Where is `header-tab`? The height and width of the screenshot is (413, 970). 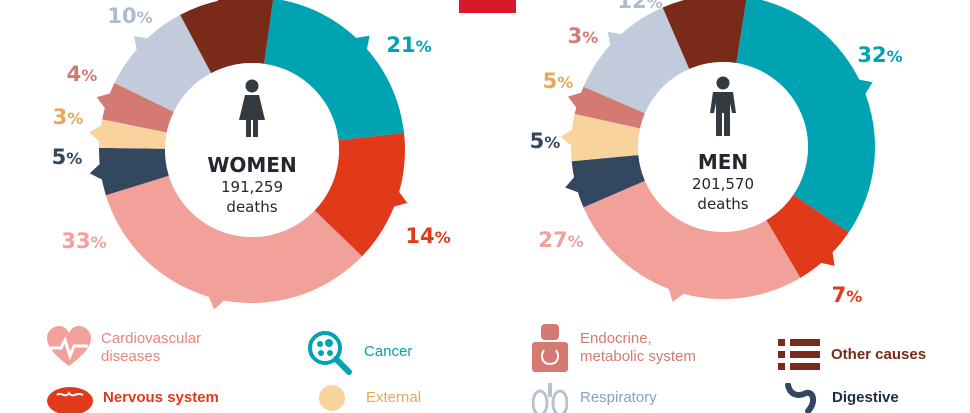
header-tab is located at coordinates (487, 6).